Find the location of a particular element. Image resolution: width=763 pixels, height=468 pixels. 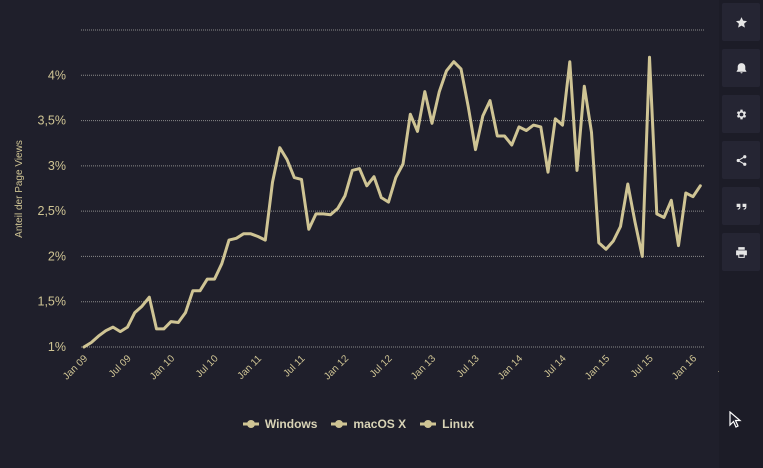

y-tick-label: 2,5% is located at coordinates (52, 211).